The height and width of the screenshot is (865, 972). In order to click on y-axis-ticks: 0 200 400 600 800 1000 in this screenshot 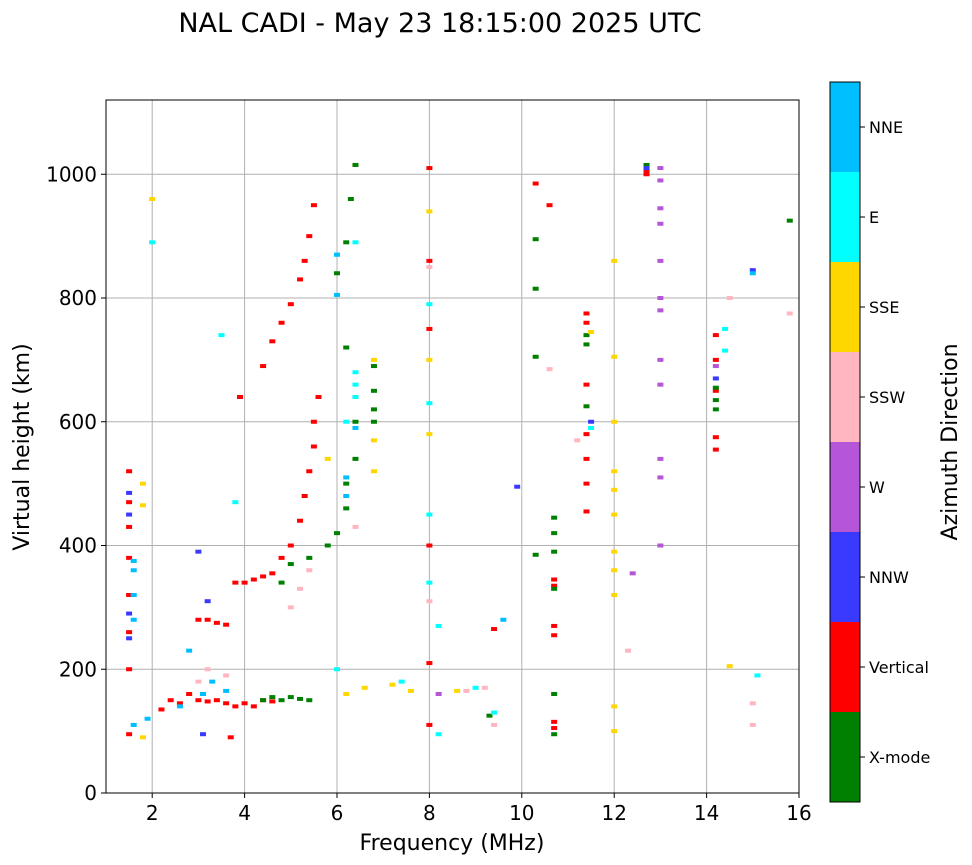, I will do `click(76, 483)`.